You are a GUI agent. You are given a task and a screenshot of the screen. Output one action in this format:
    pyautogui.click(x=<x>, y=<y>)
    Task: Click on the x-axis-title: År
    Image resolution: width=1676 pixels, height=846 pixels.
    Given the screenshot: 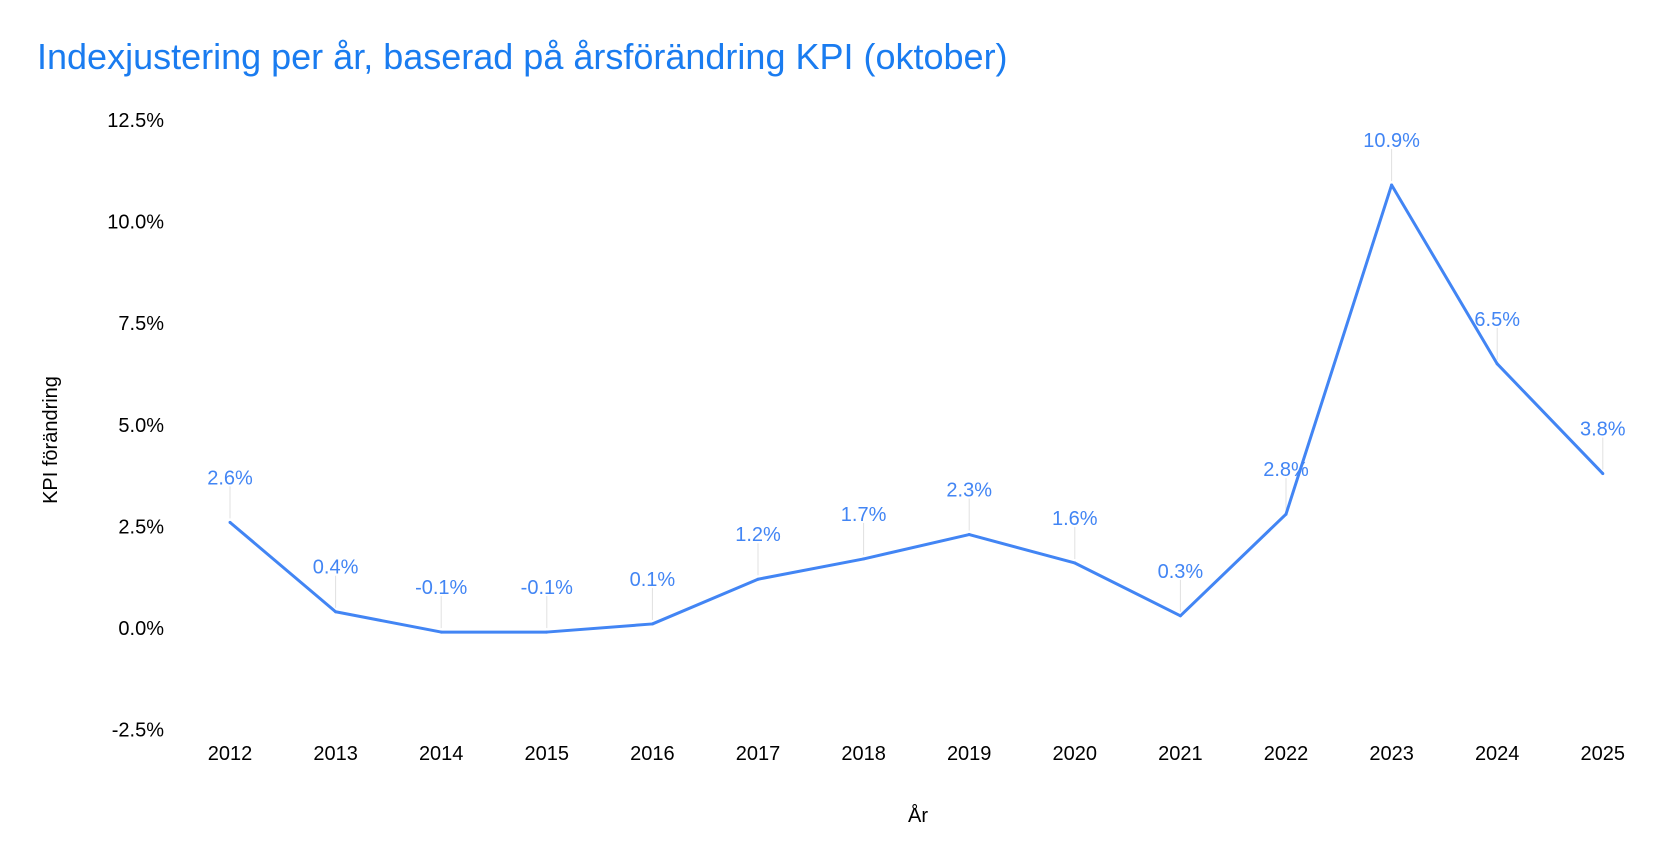 What is the action you would take?
    pyautogui.click(x=918, y=815)
    